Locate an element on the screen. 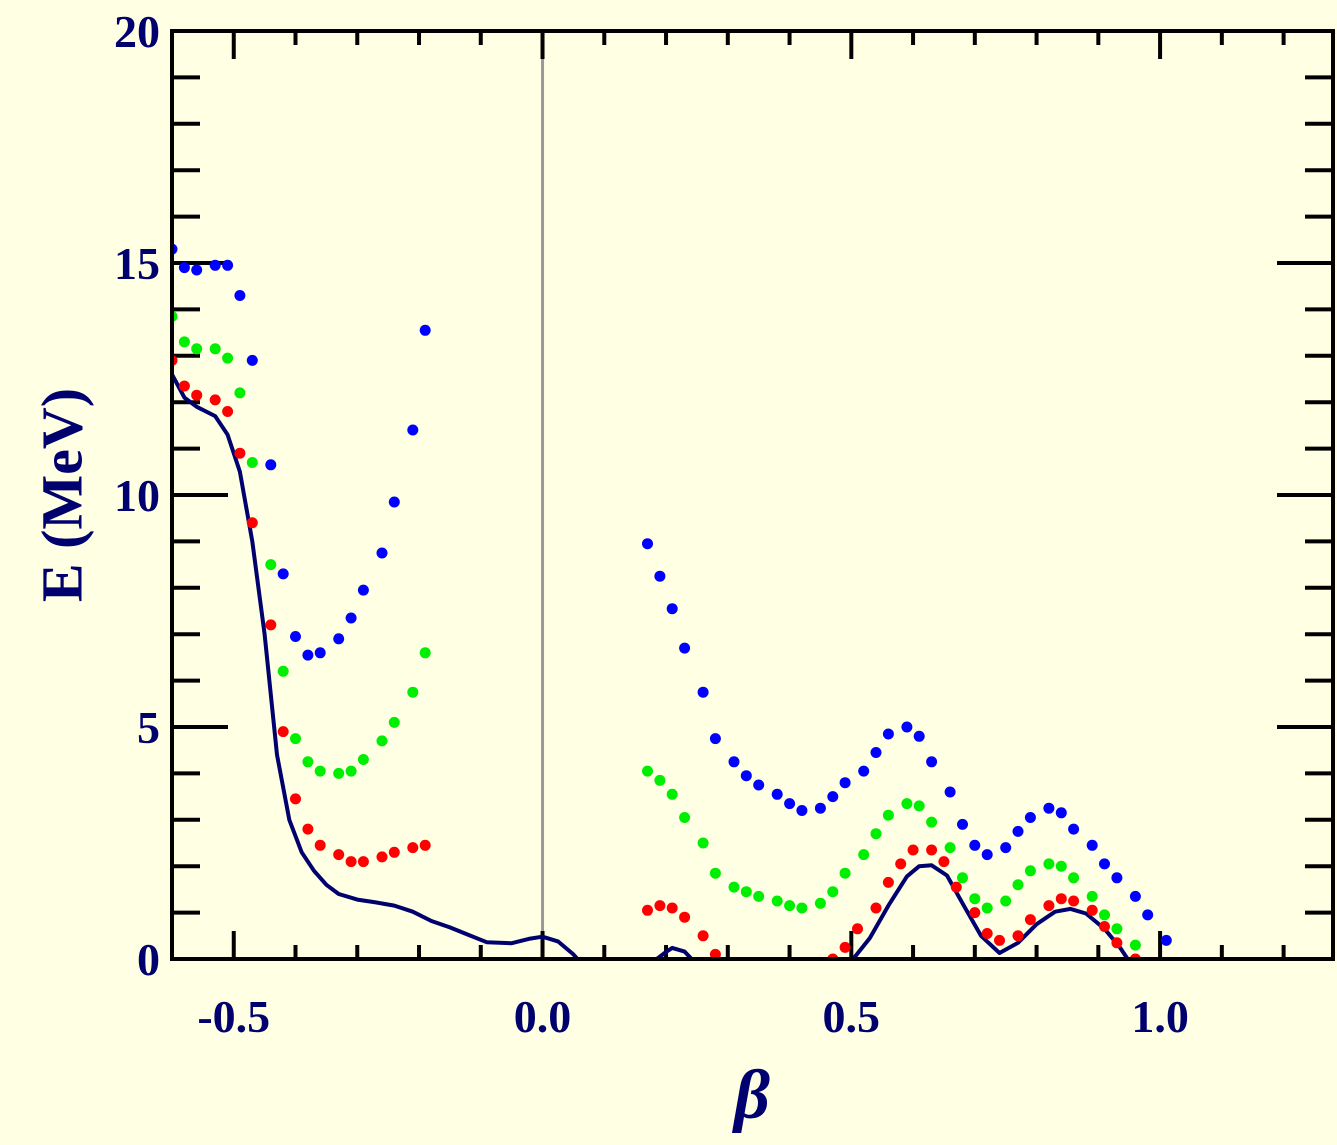 The width and height of the screenshot is (1337, 1145). y-axis-title: E (MeV) is located at coordinates (61, 495).